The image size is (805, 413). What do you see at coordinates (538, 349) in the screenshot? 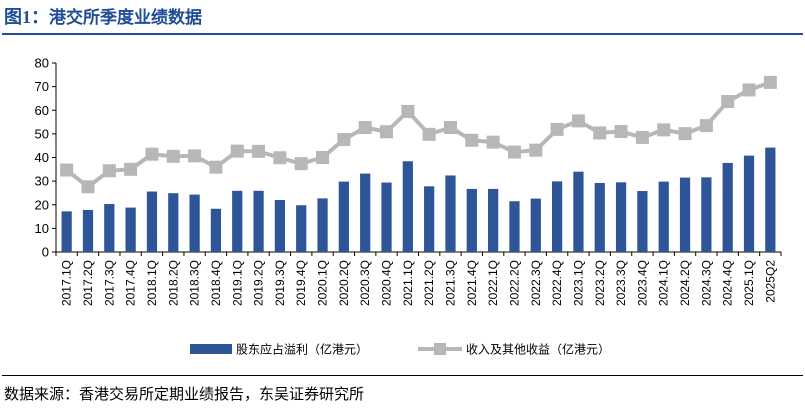
I see `legend-label-line: 收入及其他收益（亿港元）` at bounding box center [538, 349].